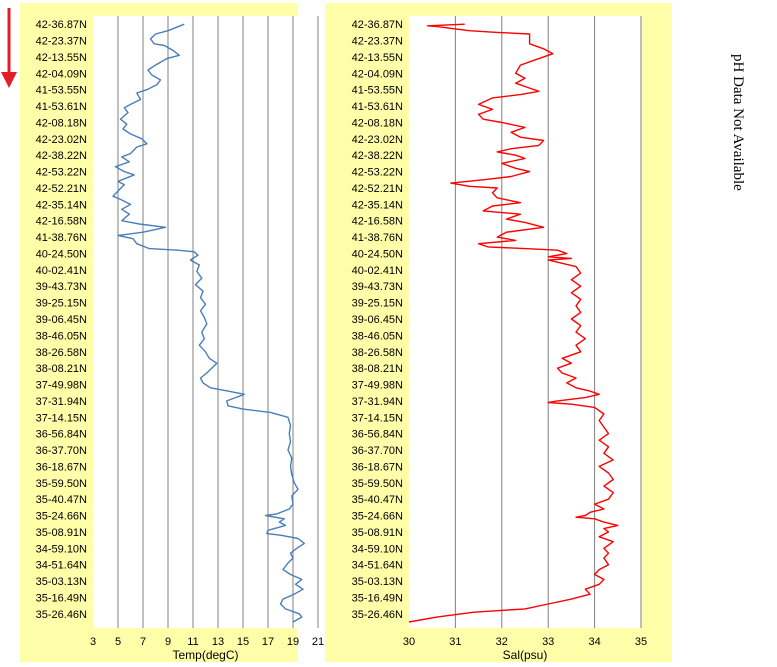 The width and height of the screenshot is (777, 667). I want to click on sal-x-tick-label: 30, so click(409, 642).